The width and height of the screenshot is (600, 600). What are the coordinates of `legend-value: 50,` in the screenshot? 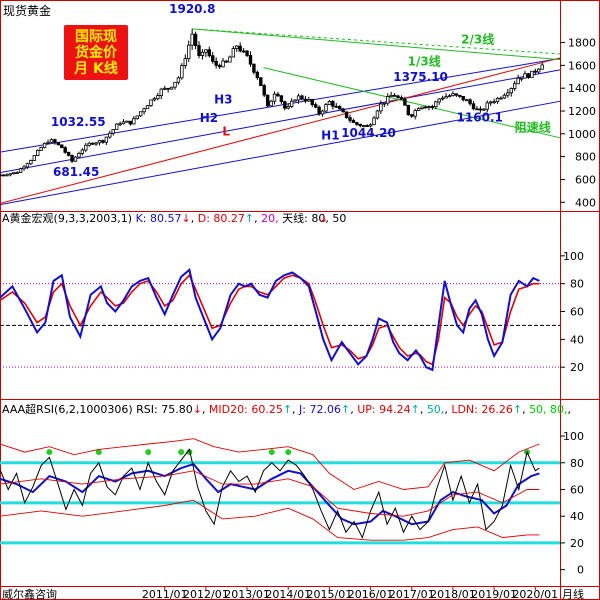 It's located at (436, 409).